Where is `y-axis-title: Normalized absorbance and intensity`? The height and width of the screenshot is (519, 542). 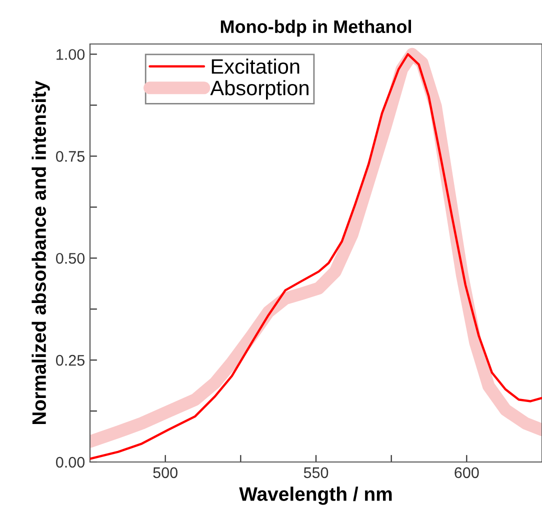
y-axis-title: Normalized absorbance and intensity is located at coordinates (41, 252).